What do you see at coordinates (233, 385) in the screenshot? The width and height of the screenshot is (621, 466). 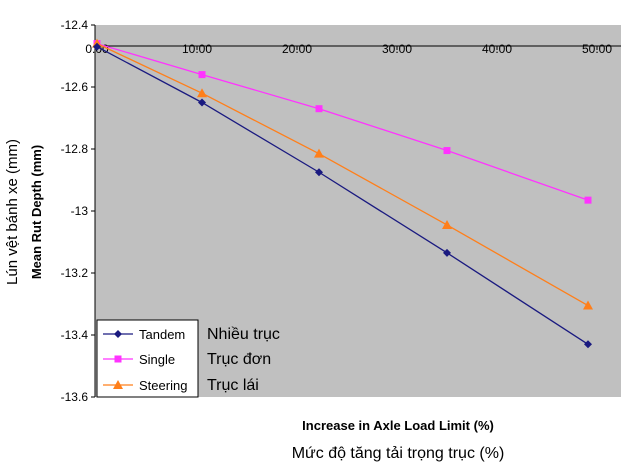 I see `series-annotation: Trục lái` at bounding box center [233, 385].